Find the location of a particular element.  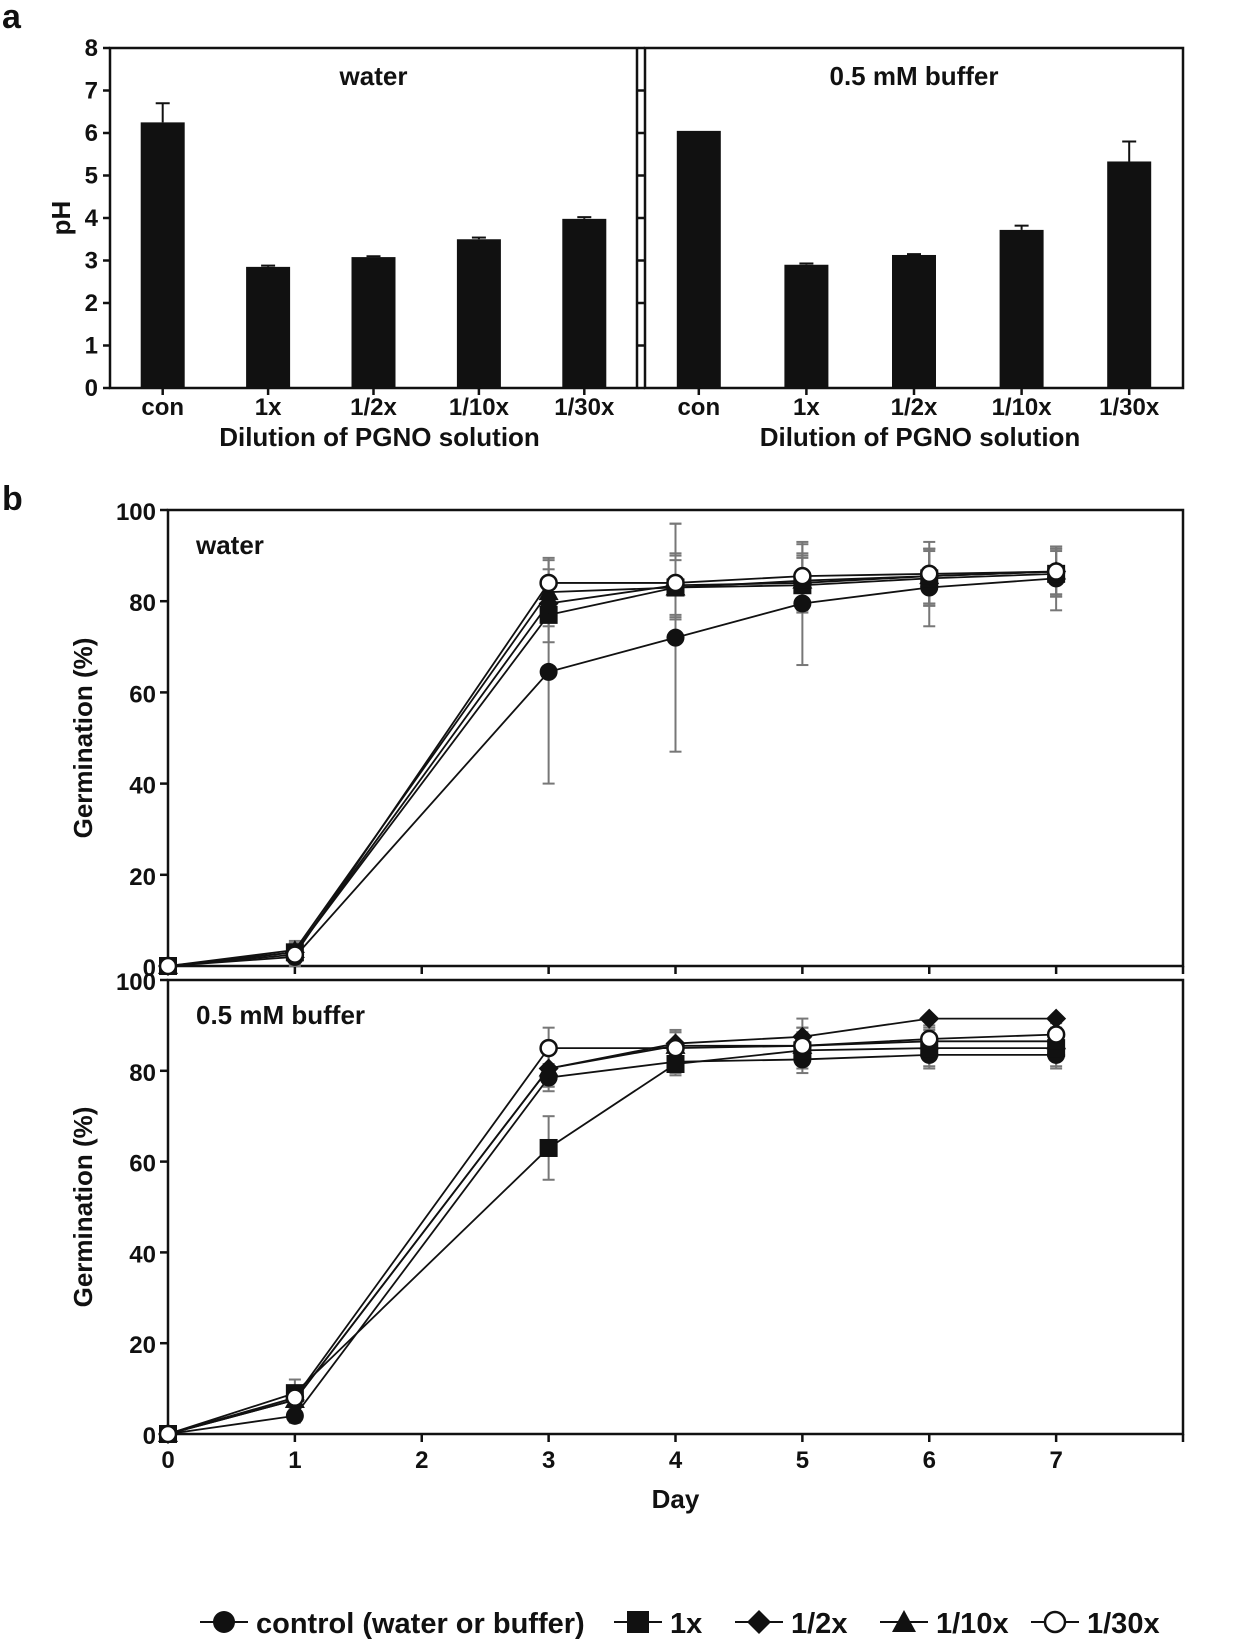

y-tick-label: 3 is located at coordinates (91, 261).